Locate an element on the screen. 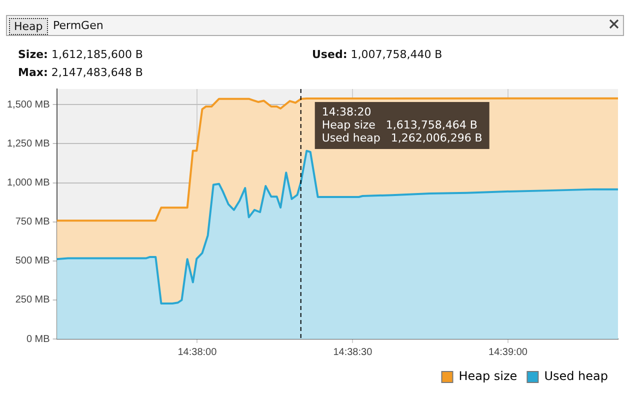 This screenshot has width=634, height=397. legend-label: Used heap is located at coordinates (576, 376).